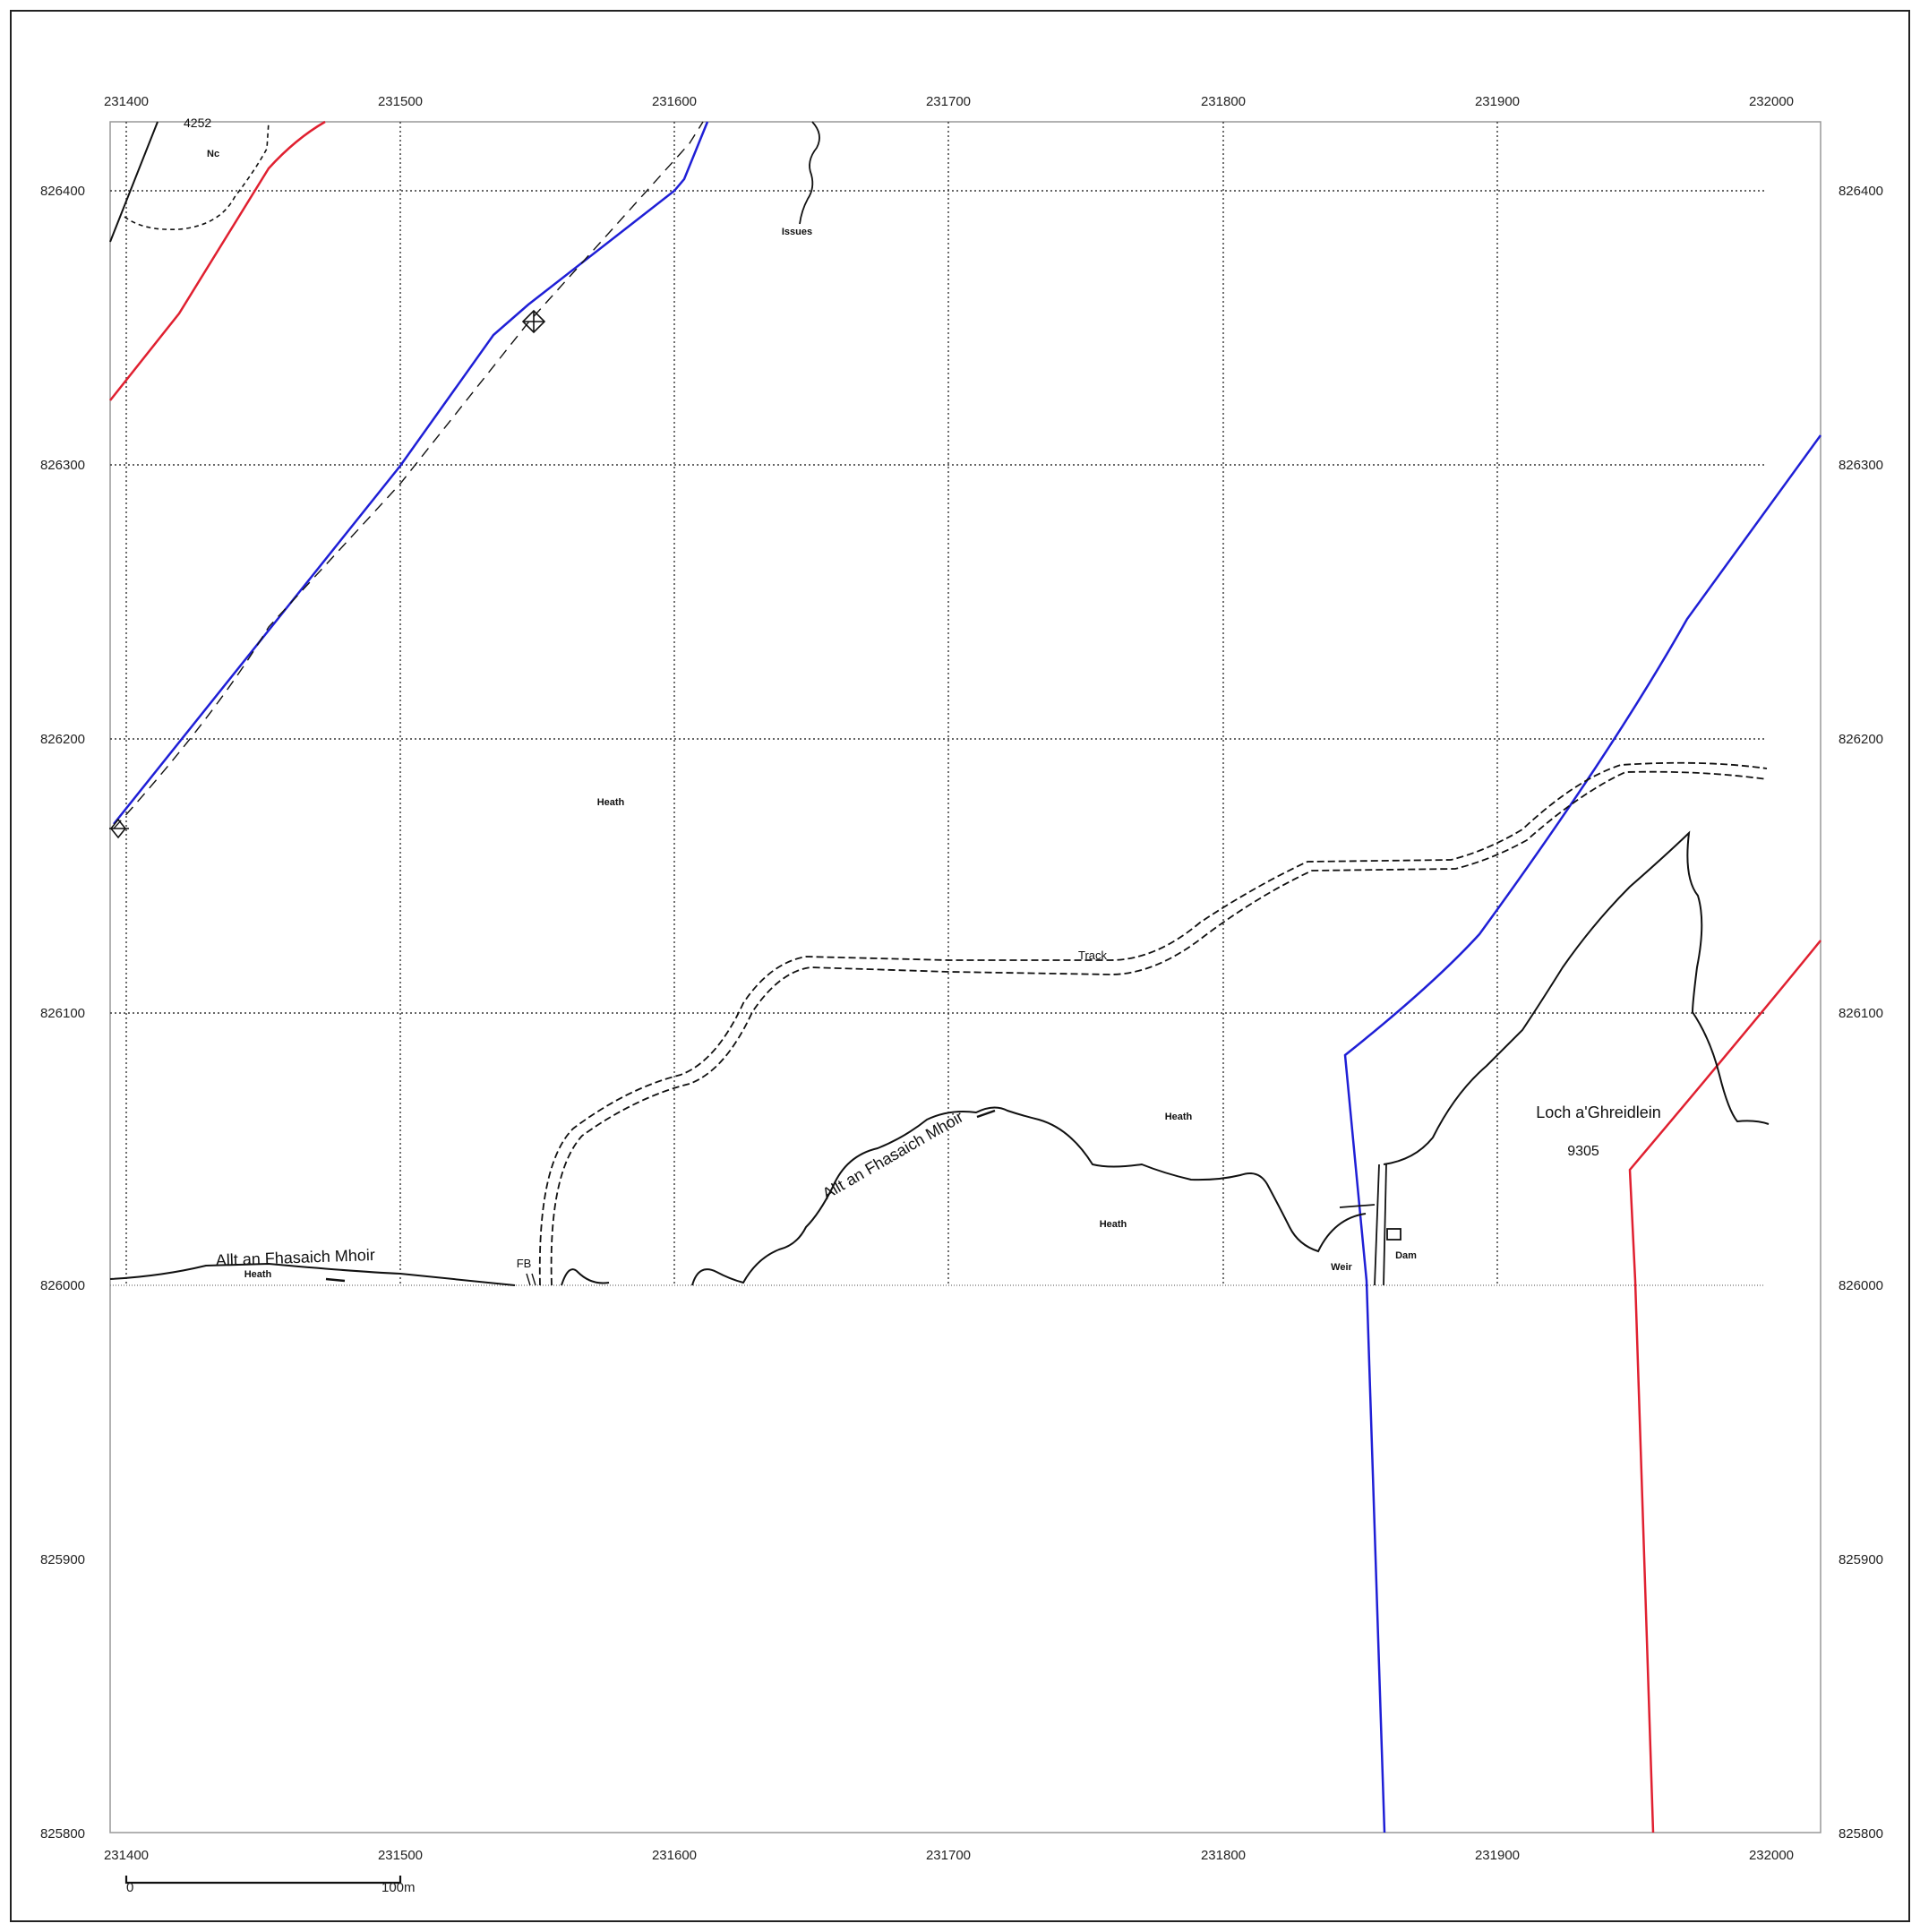 This screenshot has height=1932, width=1920. Describe the element at coordinates (134, 182) in the screenshot. I see `fence-line` at that location.